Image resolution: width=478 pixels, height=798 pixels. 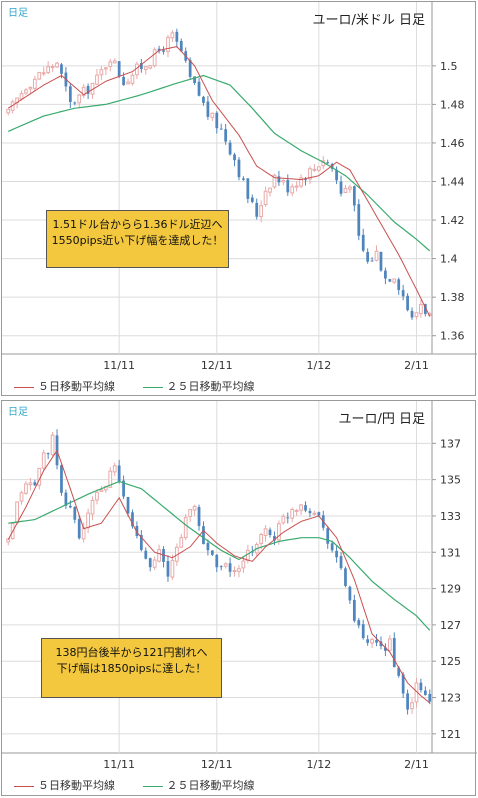 I want to click on legend-ma5-label: ５日移動平均線, so click(x=76, y=386).